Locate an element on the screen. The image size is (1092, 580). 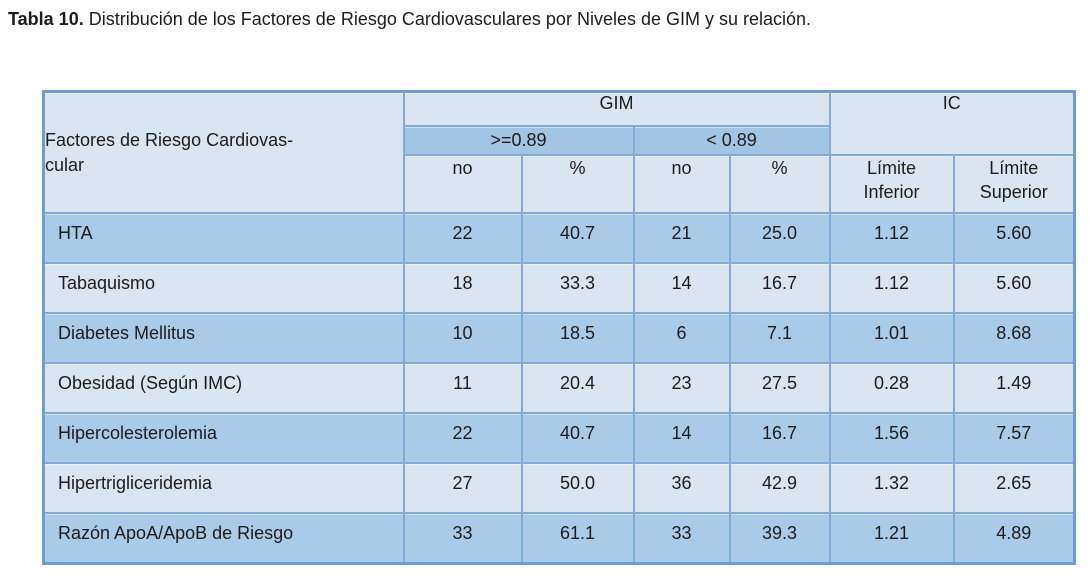
header-row-subgroups: >=0.89 < 0.89 is located at coordinates (559, 140).